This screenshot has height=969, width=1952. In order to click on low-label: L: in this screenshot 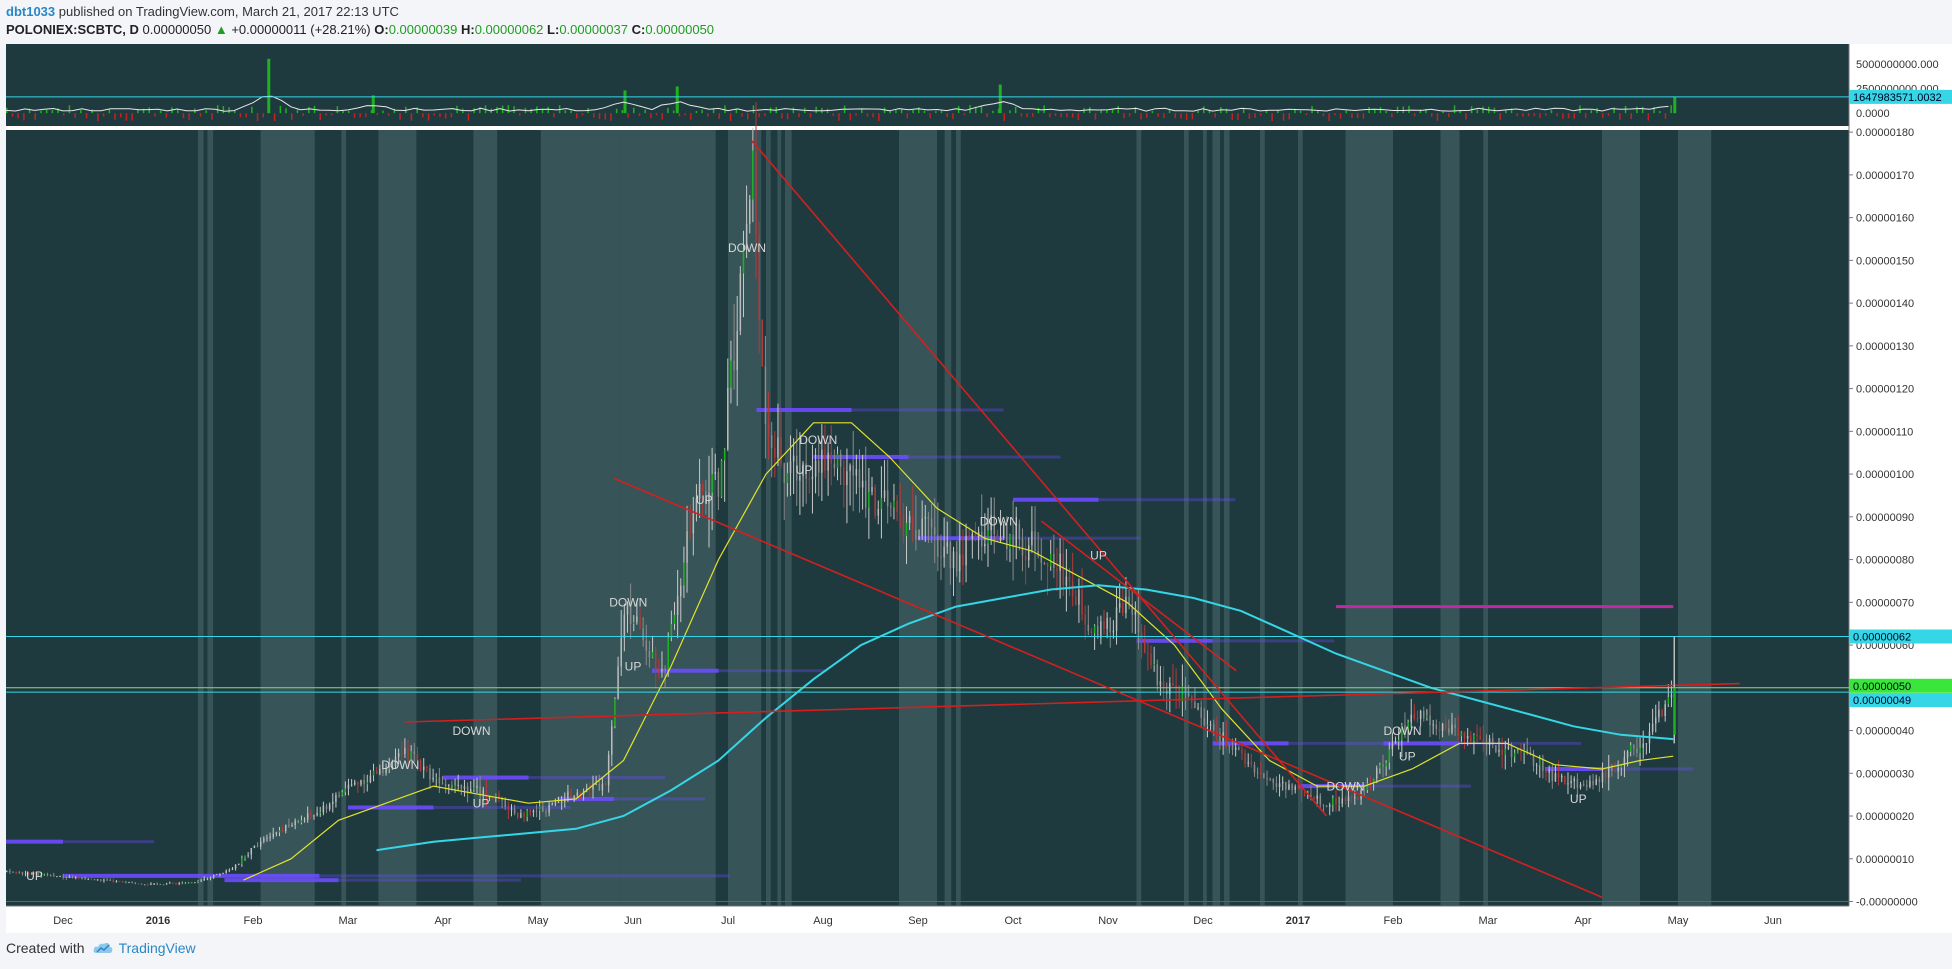, I will do `click(553, 29)`.